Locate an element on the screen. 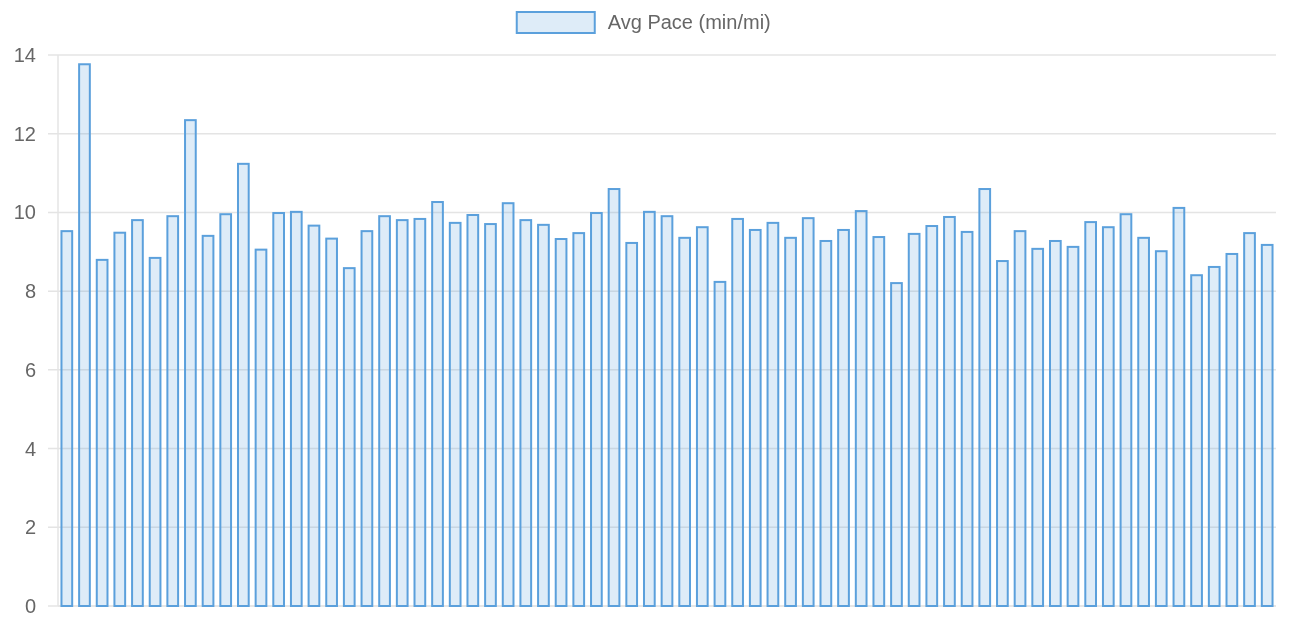 This screenshot has height=636, width=1300. y-tick-label: 10 is located at coordinates (24, 212).